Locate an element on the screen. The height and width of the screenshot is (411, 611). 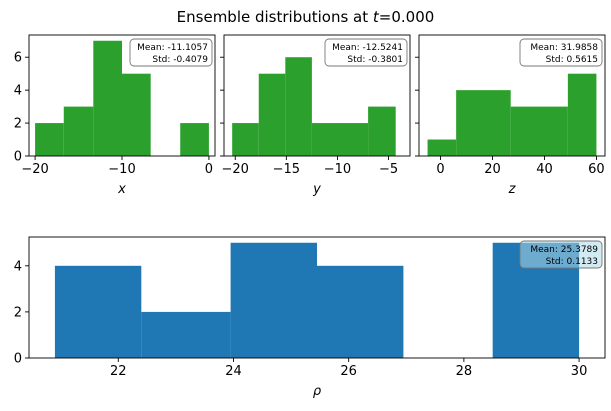
histogram-panel: 0 20 40 60 z Mean: 31.9858 Std: 0.5615 is located at coordinates (510, 115).